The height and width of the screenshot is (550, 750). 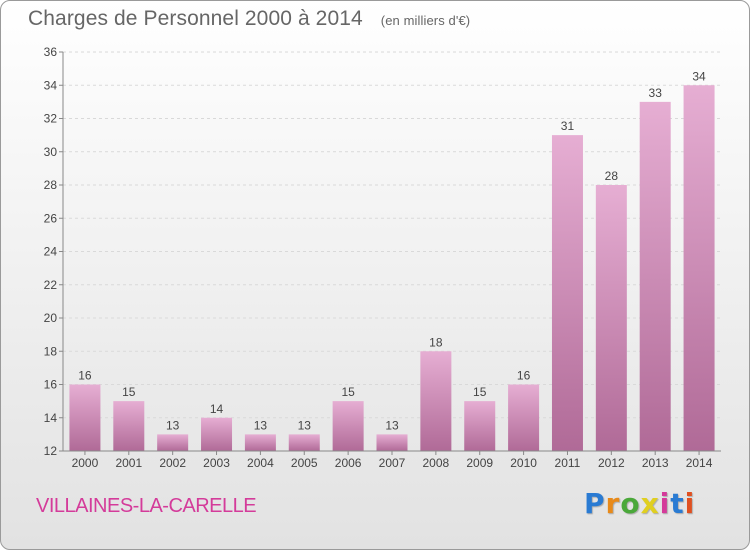 I want to click on bar-2014, so click(x=699, y=268).